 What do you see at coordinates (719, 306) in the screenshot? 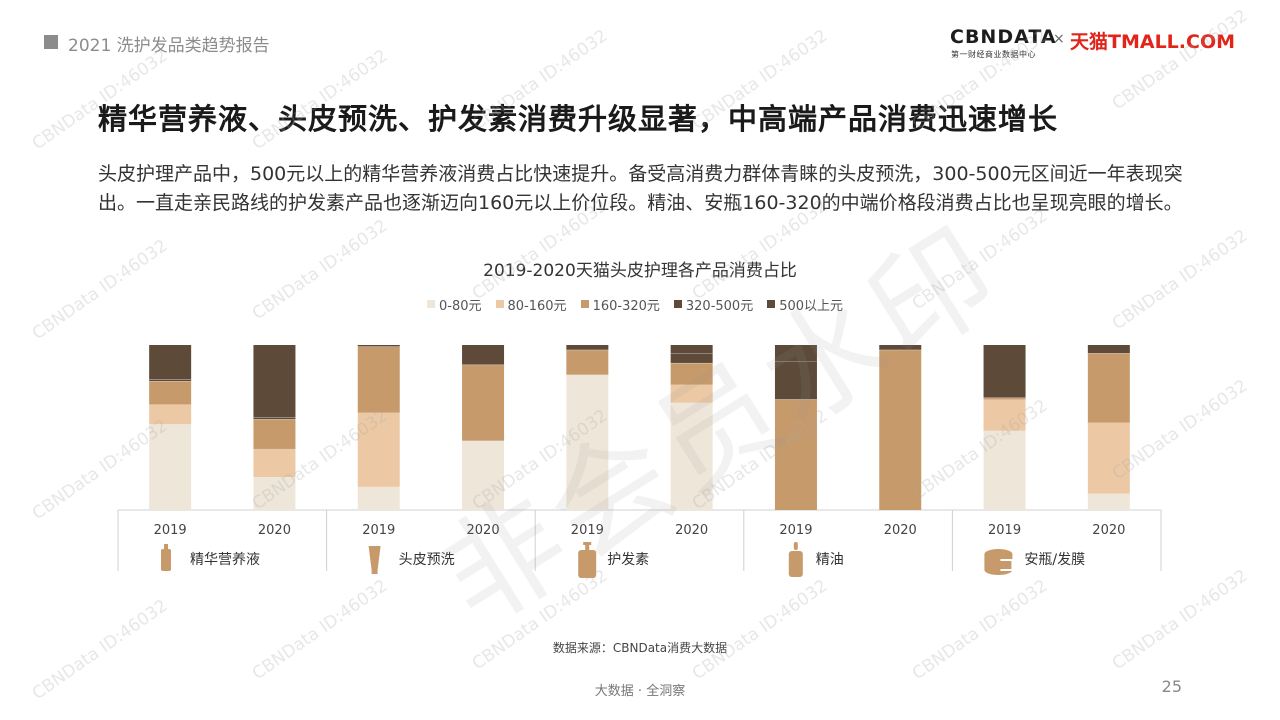
I see `legend-label: 320-500元` at bounding box center [719, 306].